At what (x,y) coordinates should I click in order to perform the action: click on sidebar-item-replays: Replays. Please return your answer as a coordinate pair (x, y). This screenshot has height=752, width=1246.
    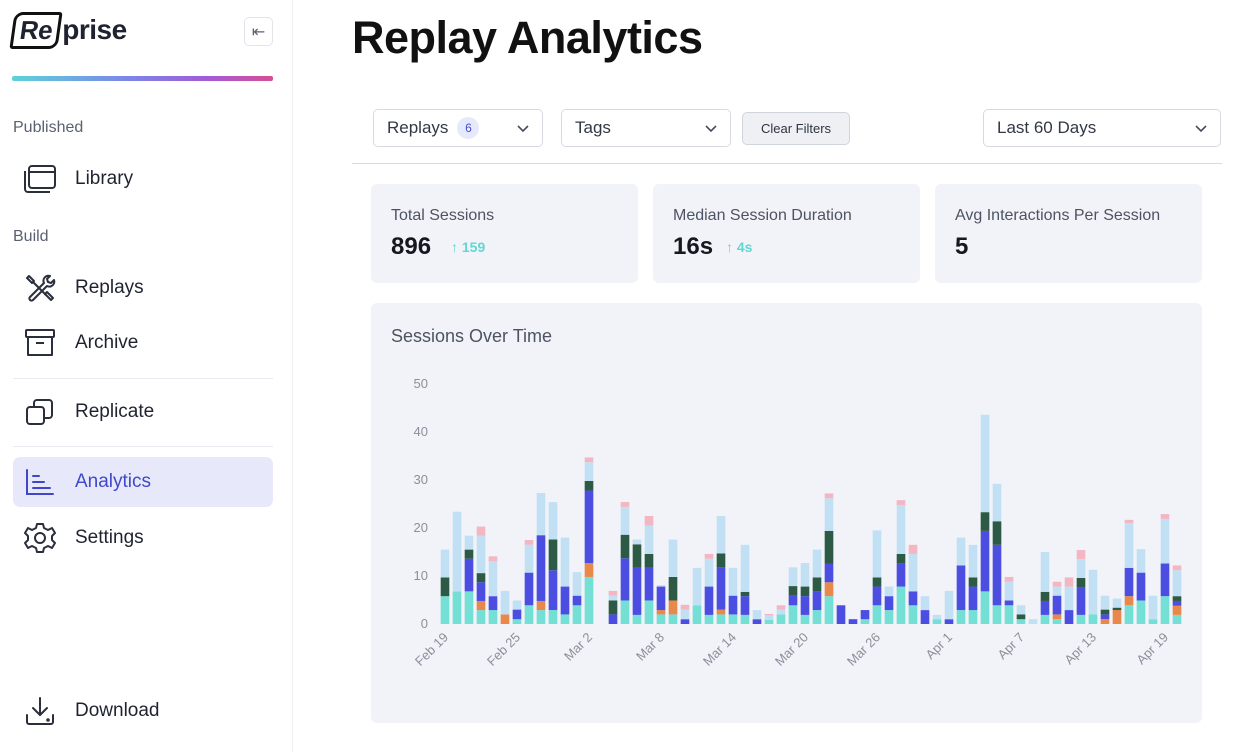
    Looking at the image, I should click on (143, 288).